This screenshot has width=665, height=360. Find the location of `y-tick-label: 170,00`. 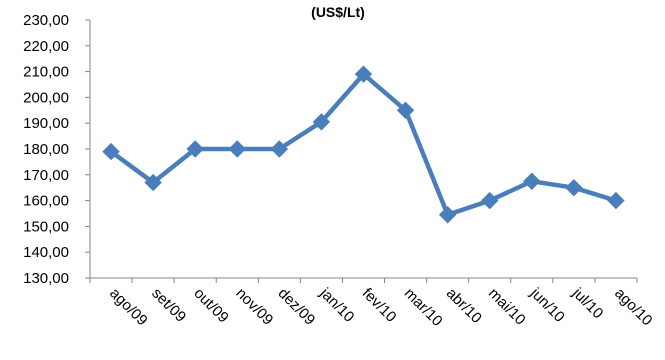

y-tick-label: 170,00 is located at coordinates (46, 175).